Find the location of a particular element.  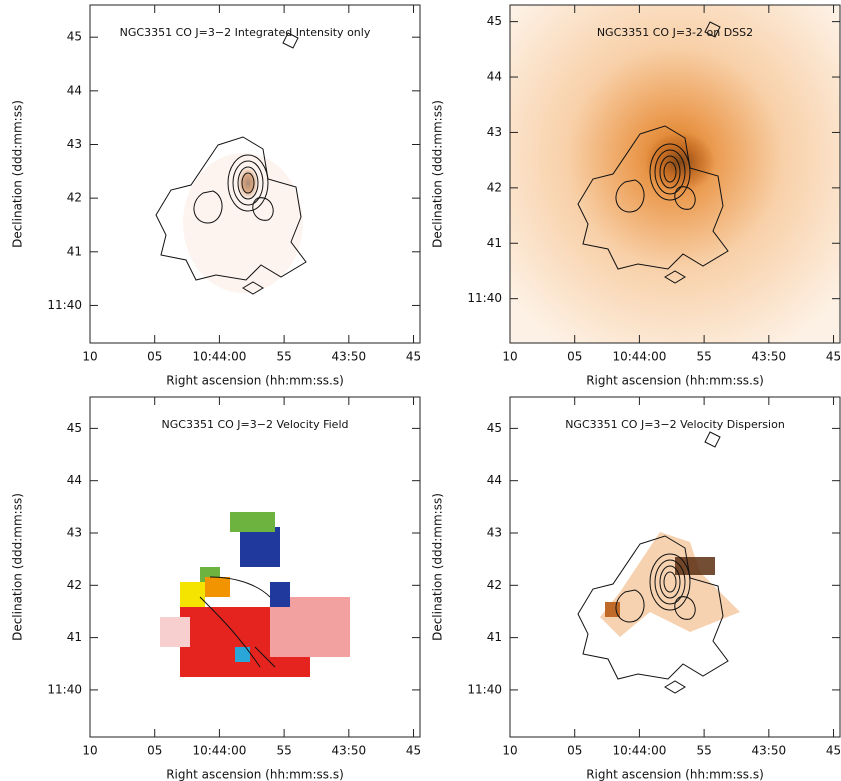

dispersion-map is located at coordinates (670, 584).